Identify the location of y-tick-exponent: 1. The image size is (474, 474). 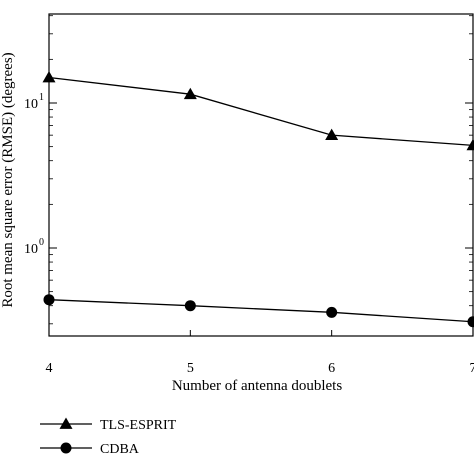
(41, 97).